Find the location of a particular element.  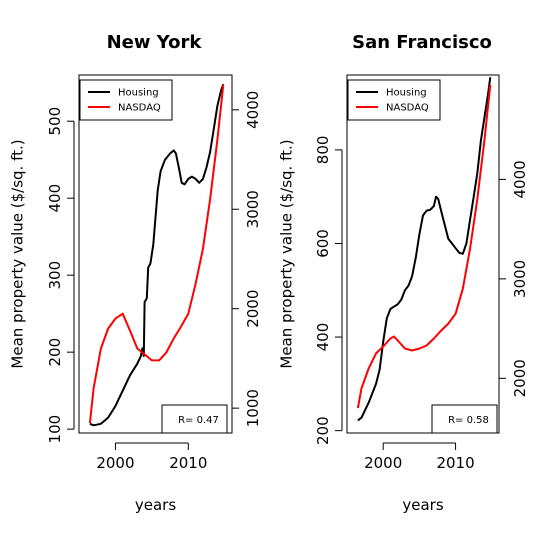

y-left-tick-label: 500 is located at coordinates (55, 121).